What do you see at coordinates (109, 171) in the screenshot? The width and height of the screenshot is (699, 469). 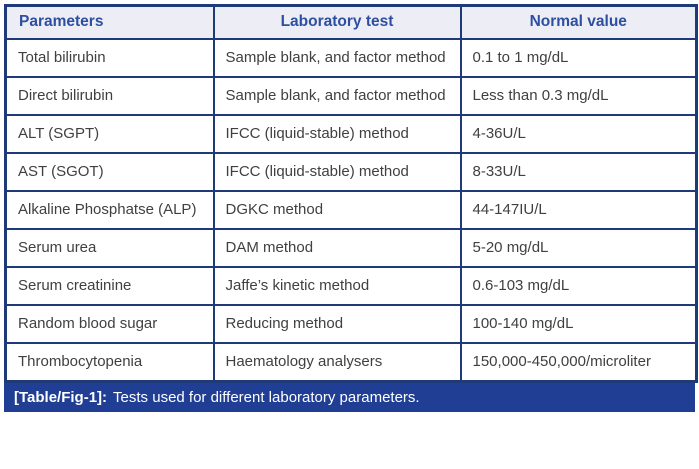 I see `parameter-cell: AST (SGOT)` at bounding box center [109, 171].